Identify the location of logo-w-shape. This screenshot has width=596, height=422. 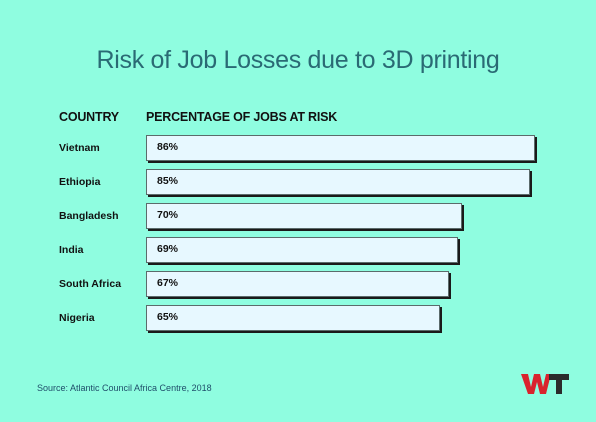
(536, 384).